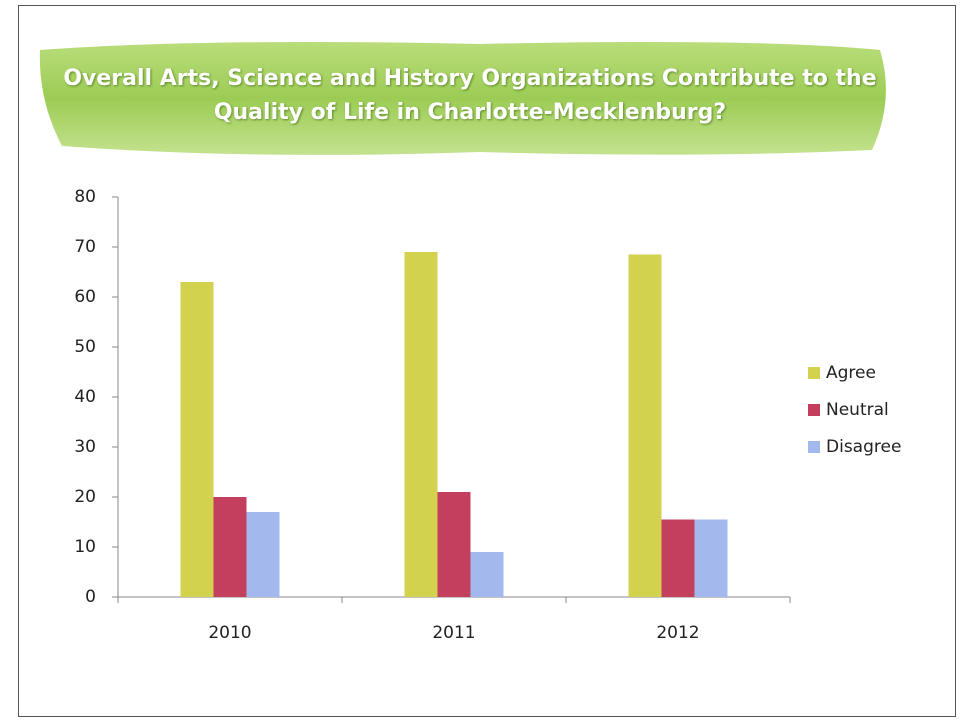  Describe the element at coordinates (453, 633) in the screenshot. I see `x-tick-label: 2011` at that location.